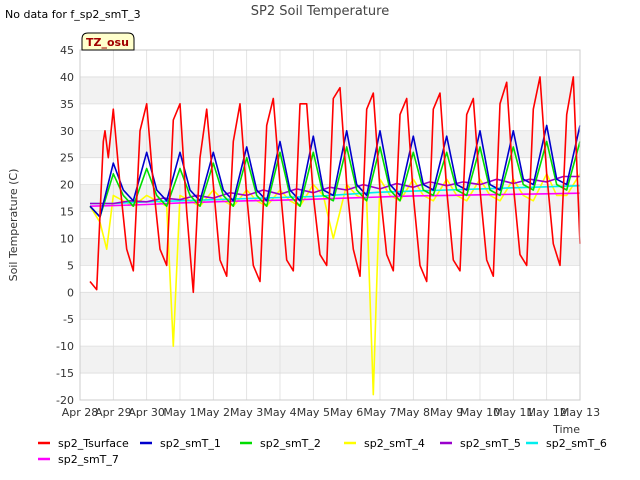 Image resolution: width=640 pixels, height=480 pixels. Describe the element at coordinates (67, 185) in the screenshot. I see `y-tick-label: 20` at that location.